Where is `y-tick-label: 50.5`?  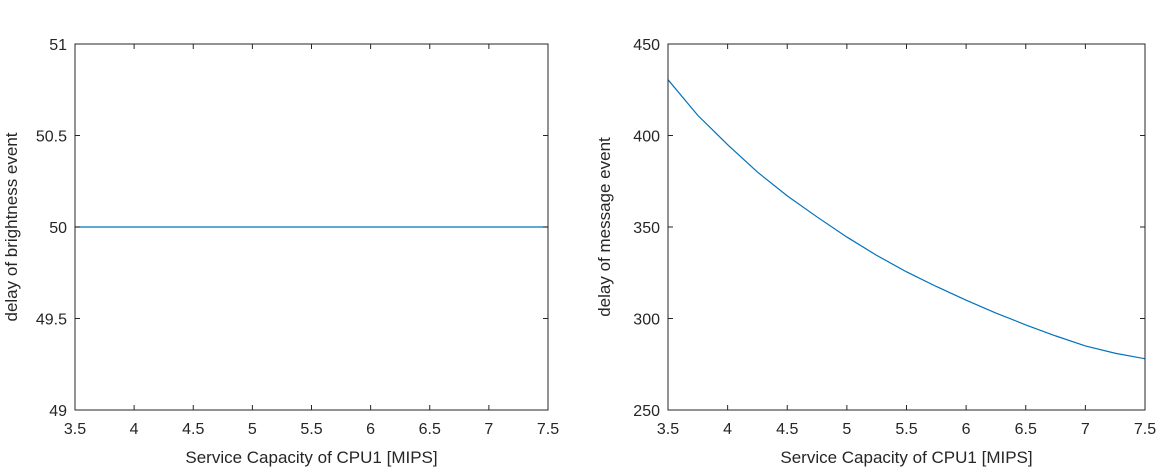 y-tick-label: 50.5 is located at coordinates (51, 137).